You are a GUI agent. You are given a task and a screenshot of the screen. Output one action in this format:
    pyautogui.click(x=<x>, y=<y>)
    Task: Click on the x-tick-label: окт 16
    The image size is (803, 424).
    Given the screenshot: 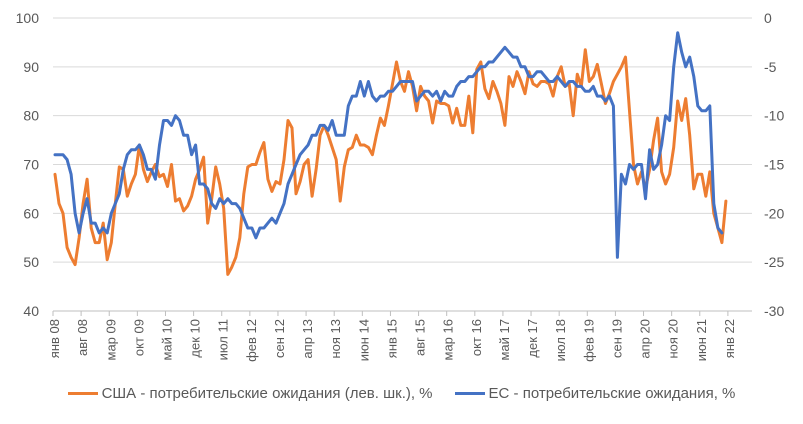 What is the action you would take?
    pyautogui.click(x=476, y=337)
    